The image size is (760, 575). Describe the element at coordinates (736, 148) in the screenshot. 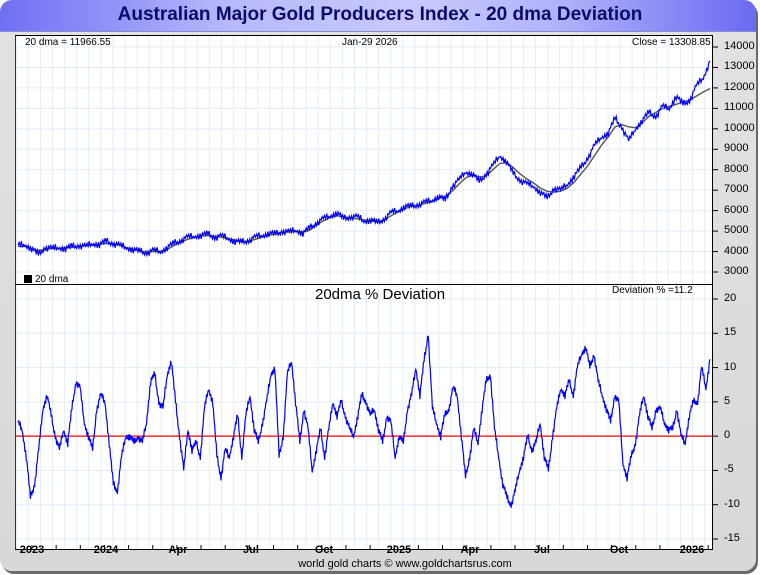

I see `price-tick-label: 9000` at that location.